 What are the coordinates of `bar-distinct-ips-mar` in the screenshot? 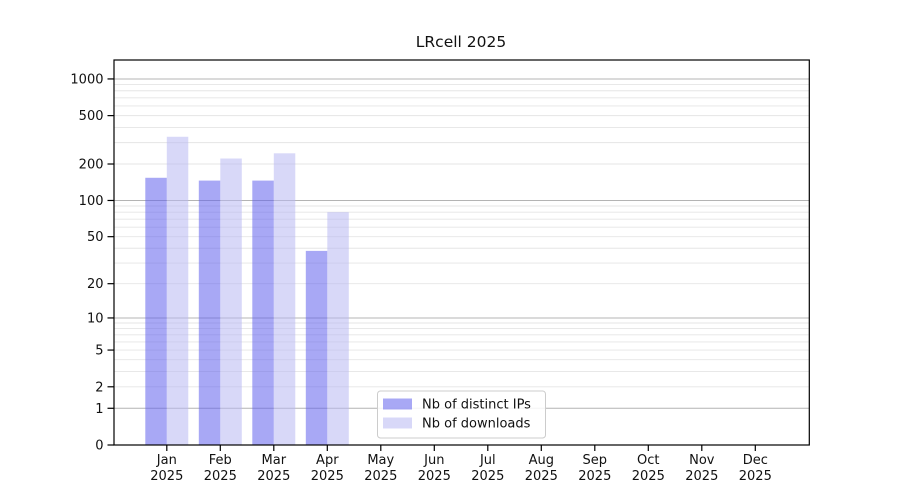 It's located at (263, 312).